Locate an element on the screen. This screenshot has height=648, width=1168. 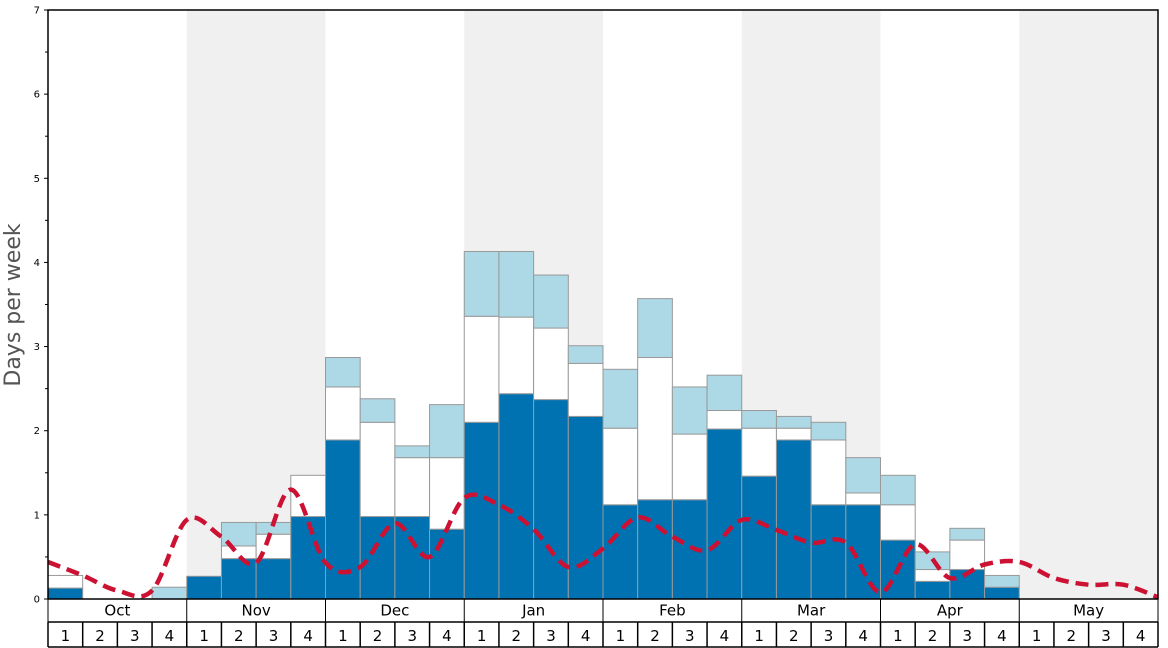
y-axis-label: Days per week is located at coordinates (13, 304).